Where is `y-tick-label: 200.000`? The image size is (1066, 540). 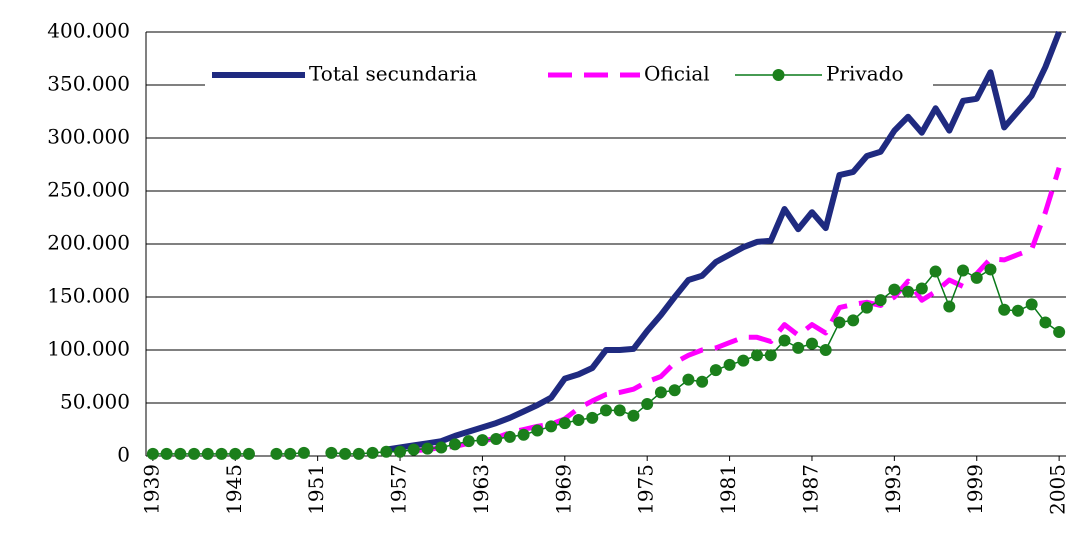
y-tick-label: 200.000 is located at coordinates (88, 243).